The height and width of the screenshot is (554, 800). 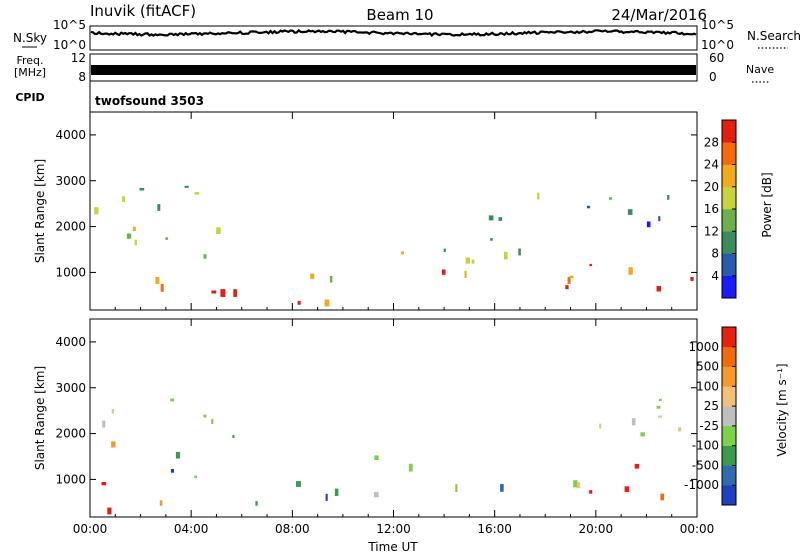 I want to click on x-tick-label: 00:00, so click(x=697, y=529).